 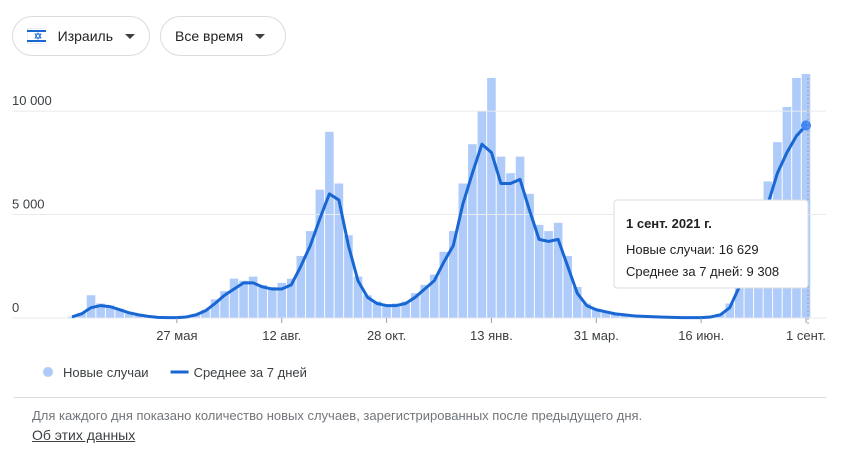 I want to click on legend-label: Новые случаи, so click(x=106, y=372).